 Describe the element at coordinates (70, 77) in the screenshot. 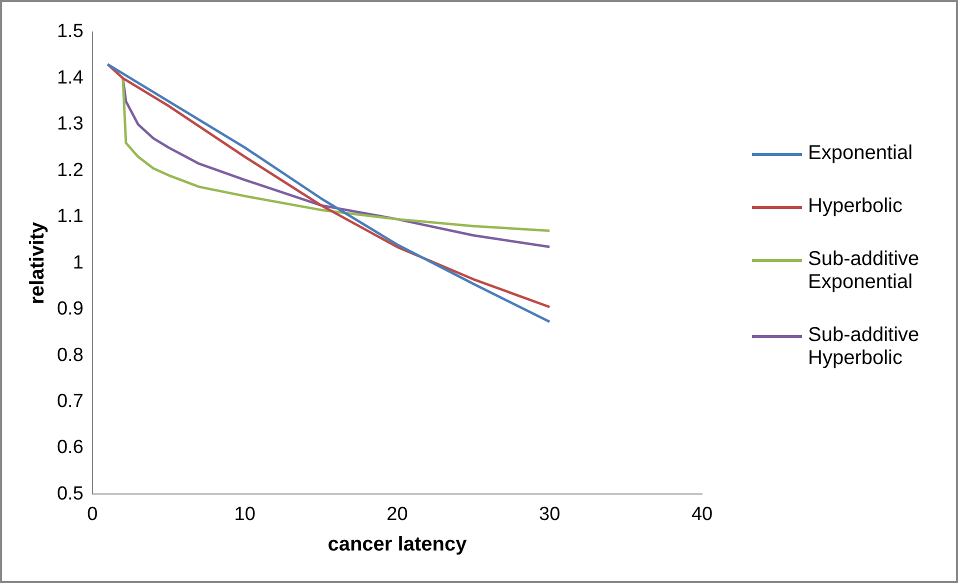

I see `y-tick-label: 1.4` at that location.